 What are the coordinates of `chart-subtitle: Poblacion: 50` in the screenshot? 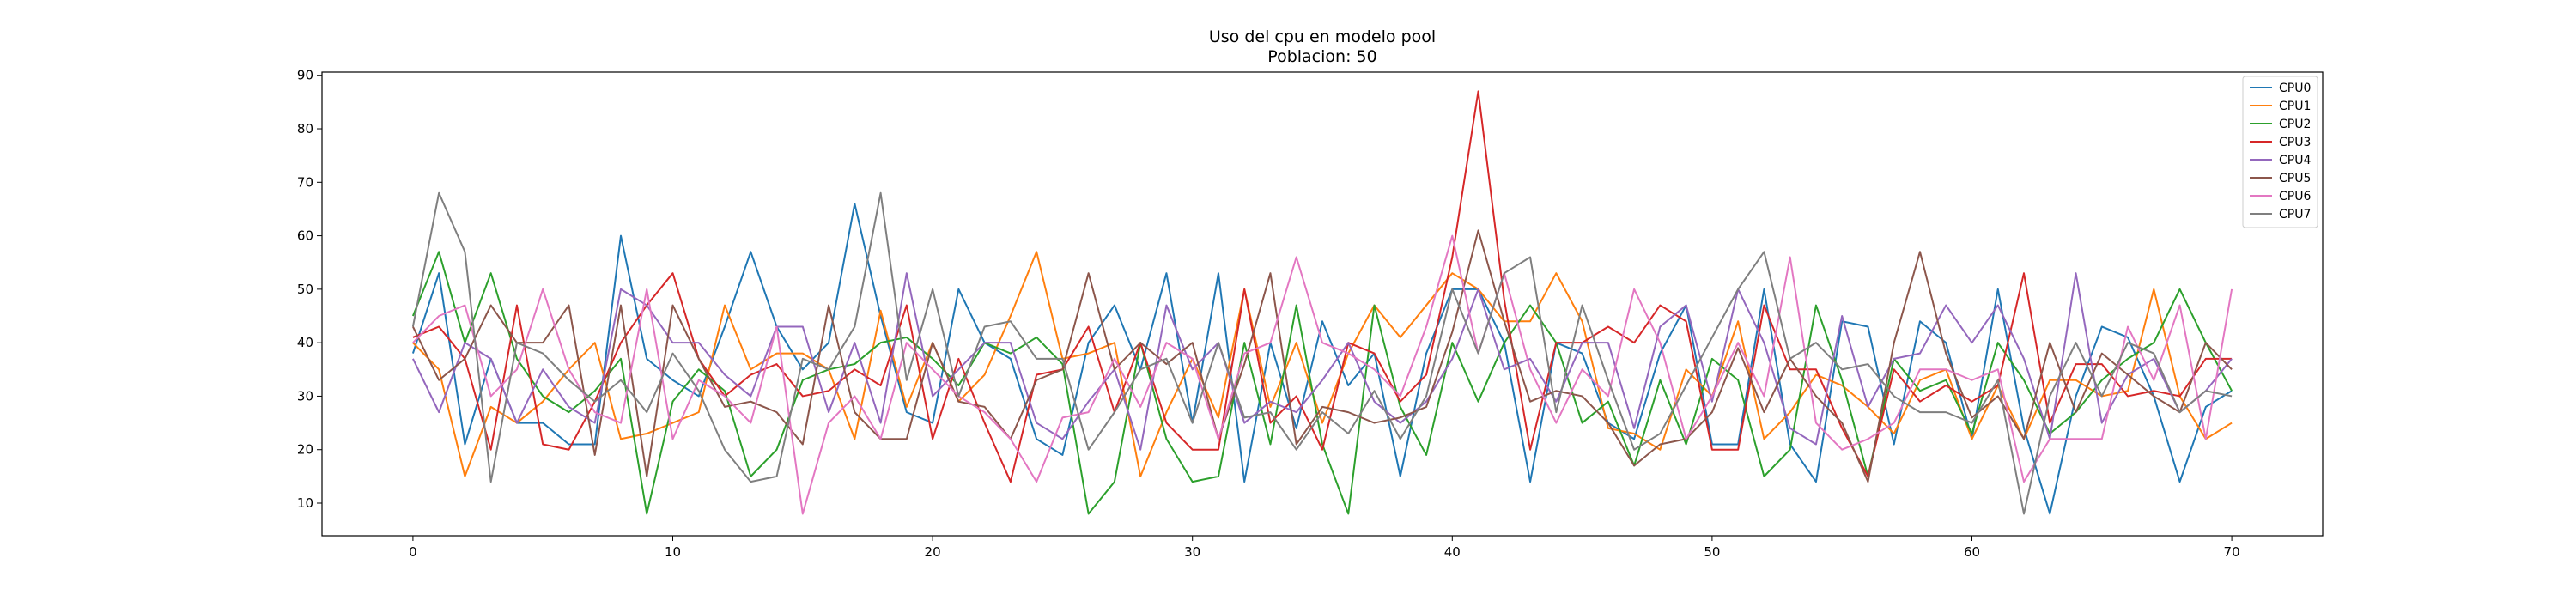 It's located at (1321, 57).